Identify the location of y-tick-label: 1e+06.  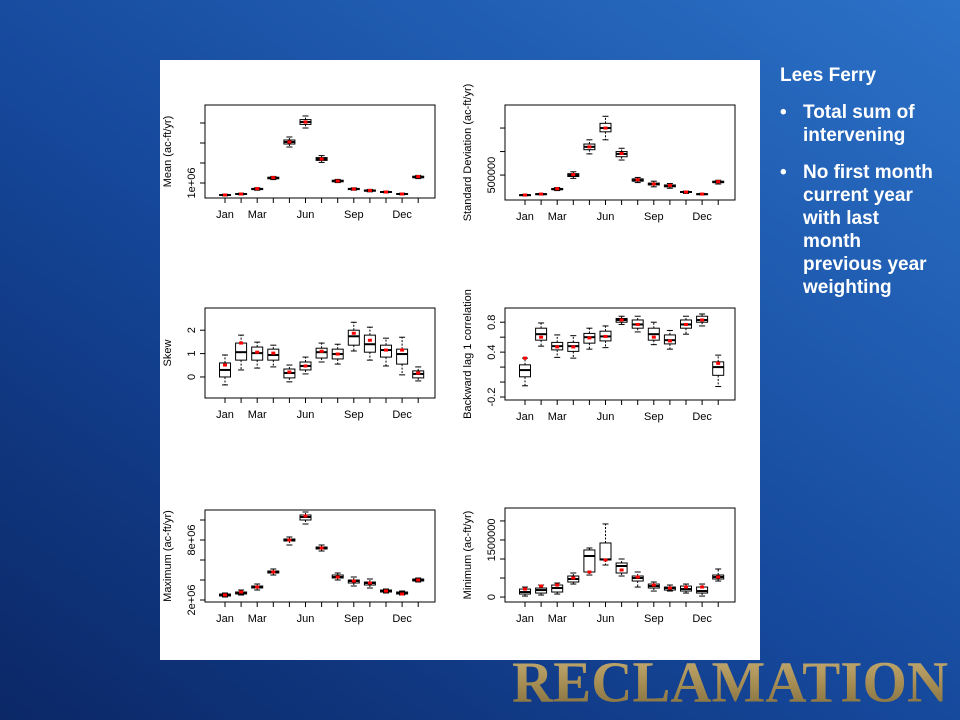
(192, 183).